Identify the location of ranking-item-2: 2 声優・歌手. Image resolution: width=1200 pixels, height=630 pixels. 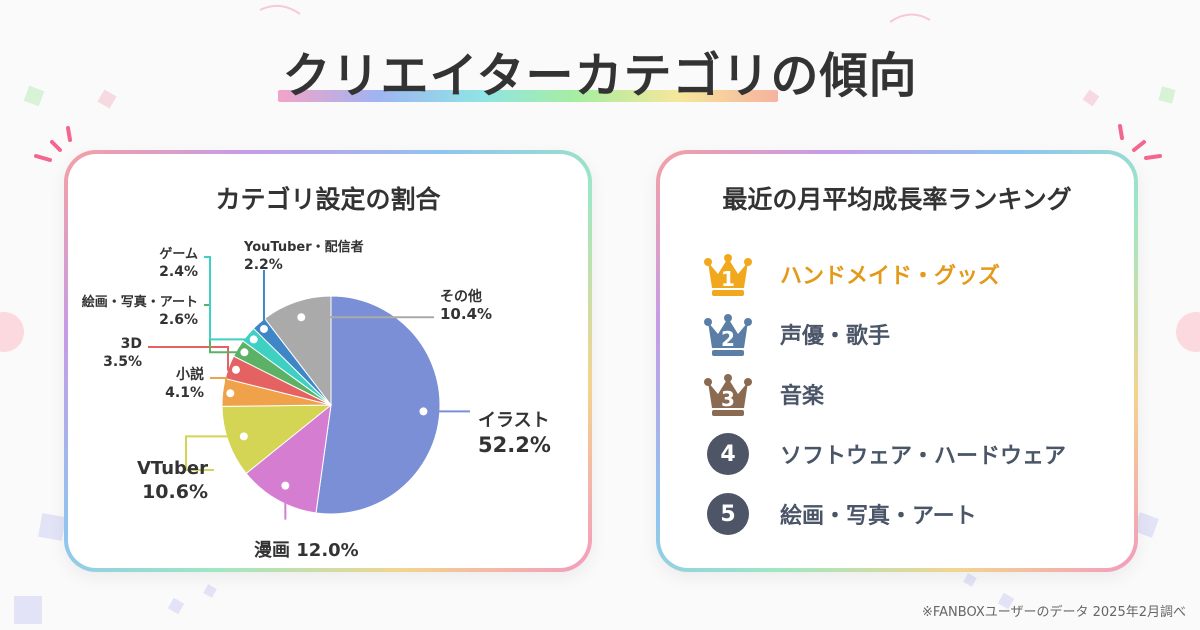
(797, 334).